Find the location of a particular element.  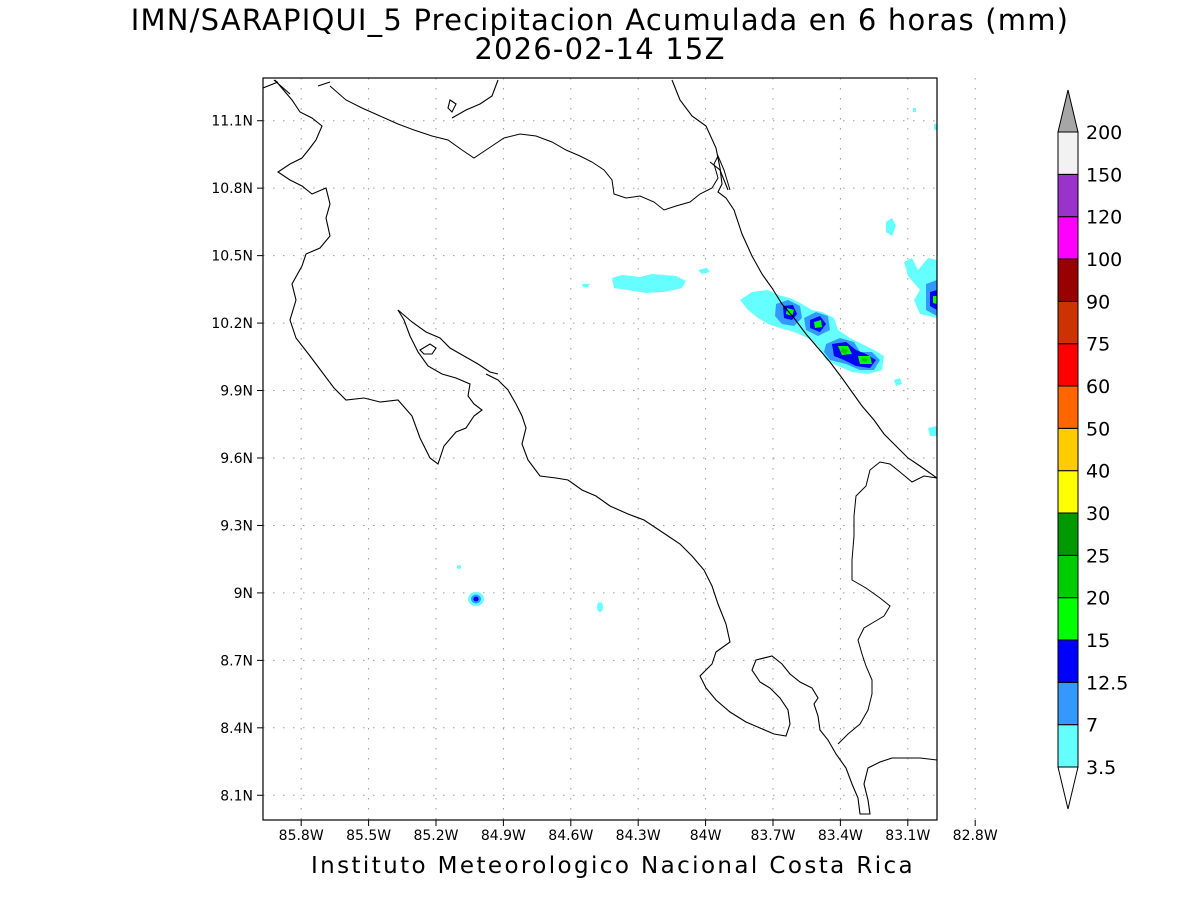

lat-tick-label: 10.2N is located at coordinates (232, 324).